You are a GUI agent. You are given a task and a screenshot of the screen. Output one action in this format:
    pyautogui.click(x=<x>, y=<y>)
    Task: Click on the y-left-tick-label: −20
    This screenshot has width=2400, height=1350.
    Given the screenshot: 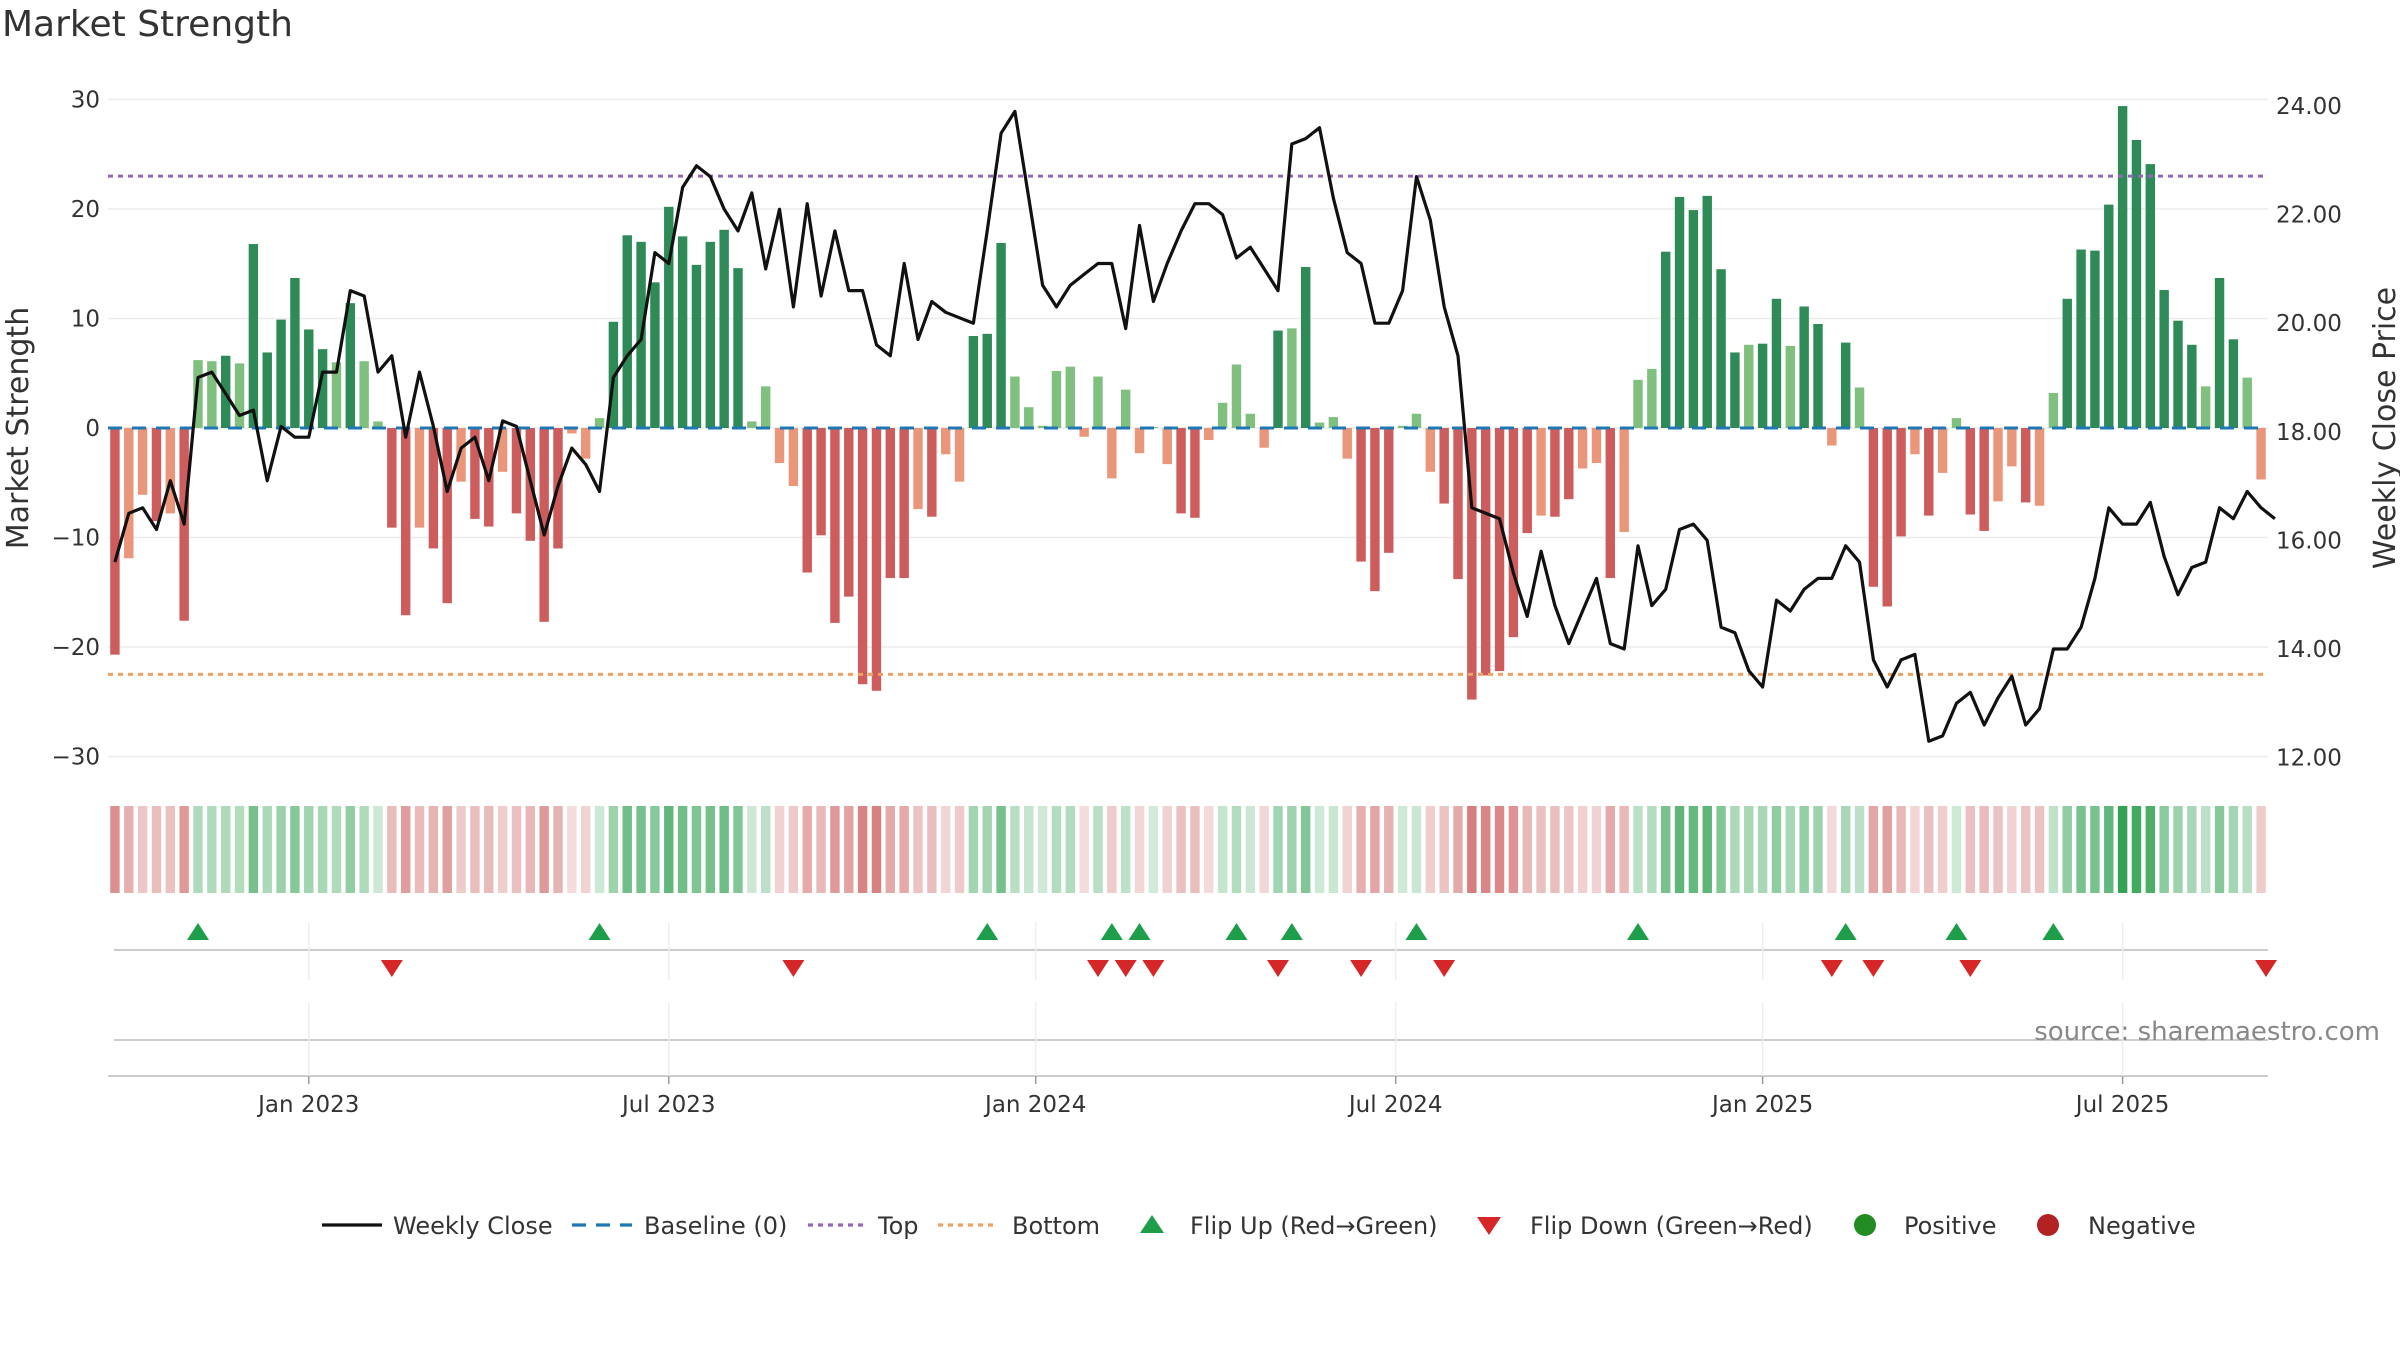 What is the action you would take?
    pyautogui.click(x=75, y=648)
    